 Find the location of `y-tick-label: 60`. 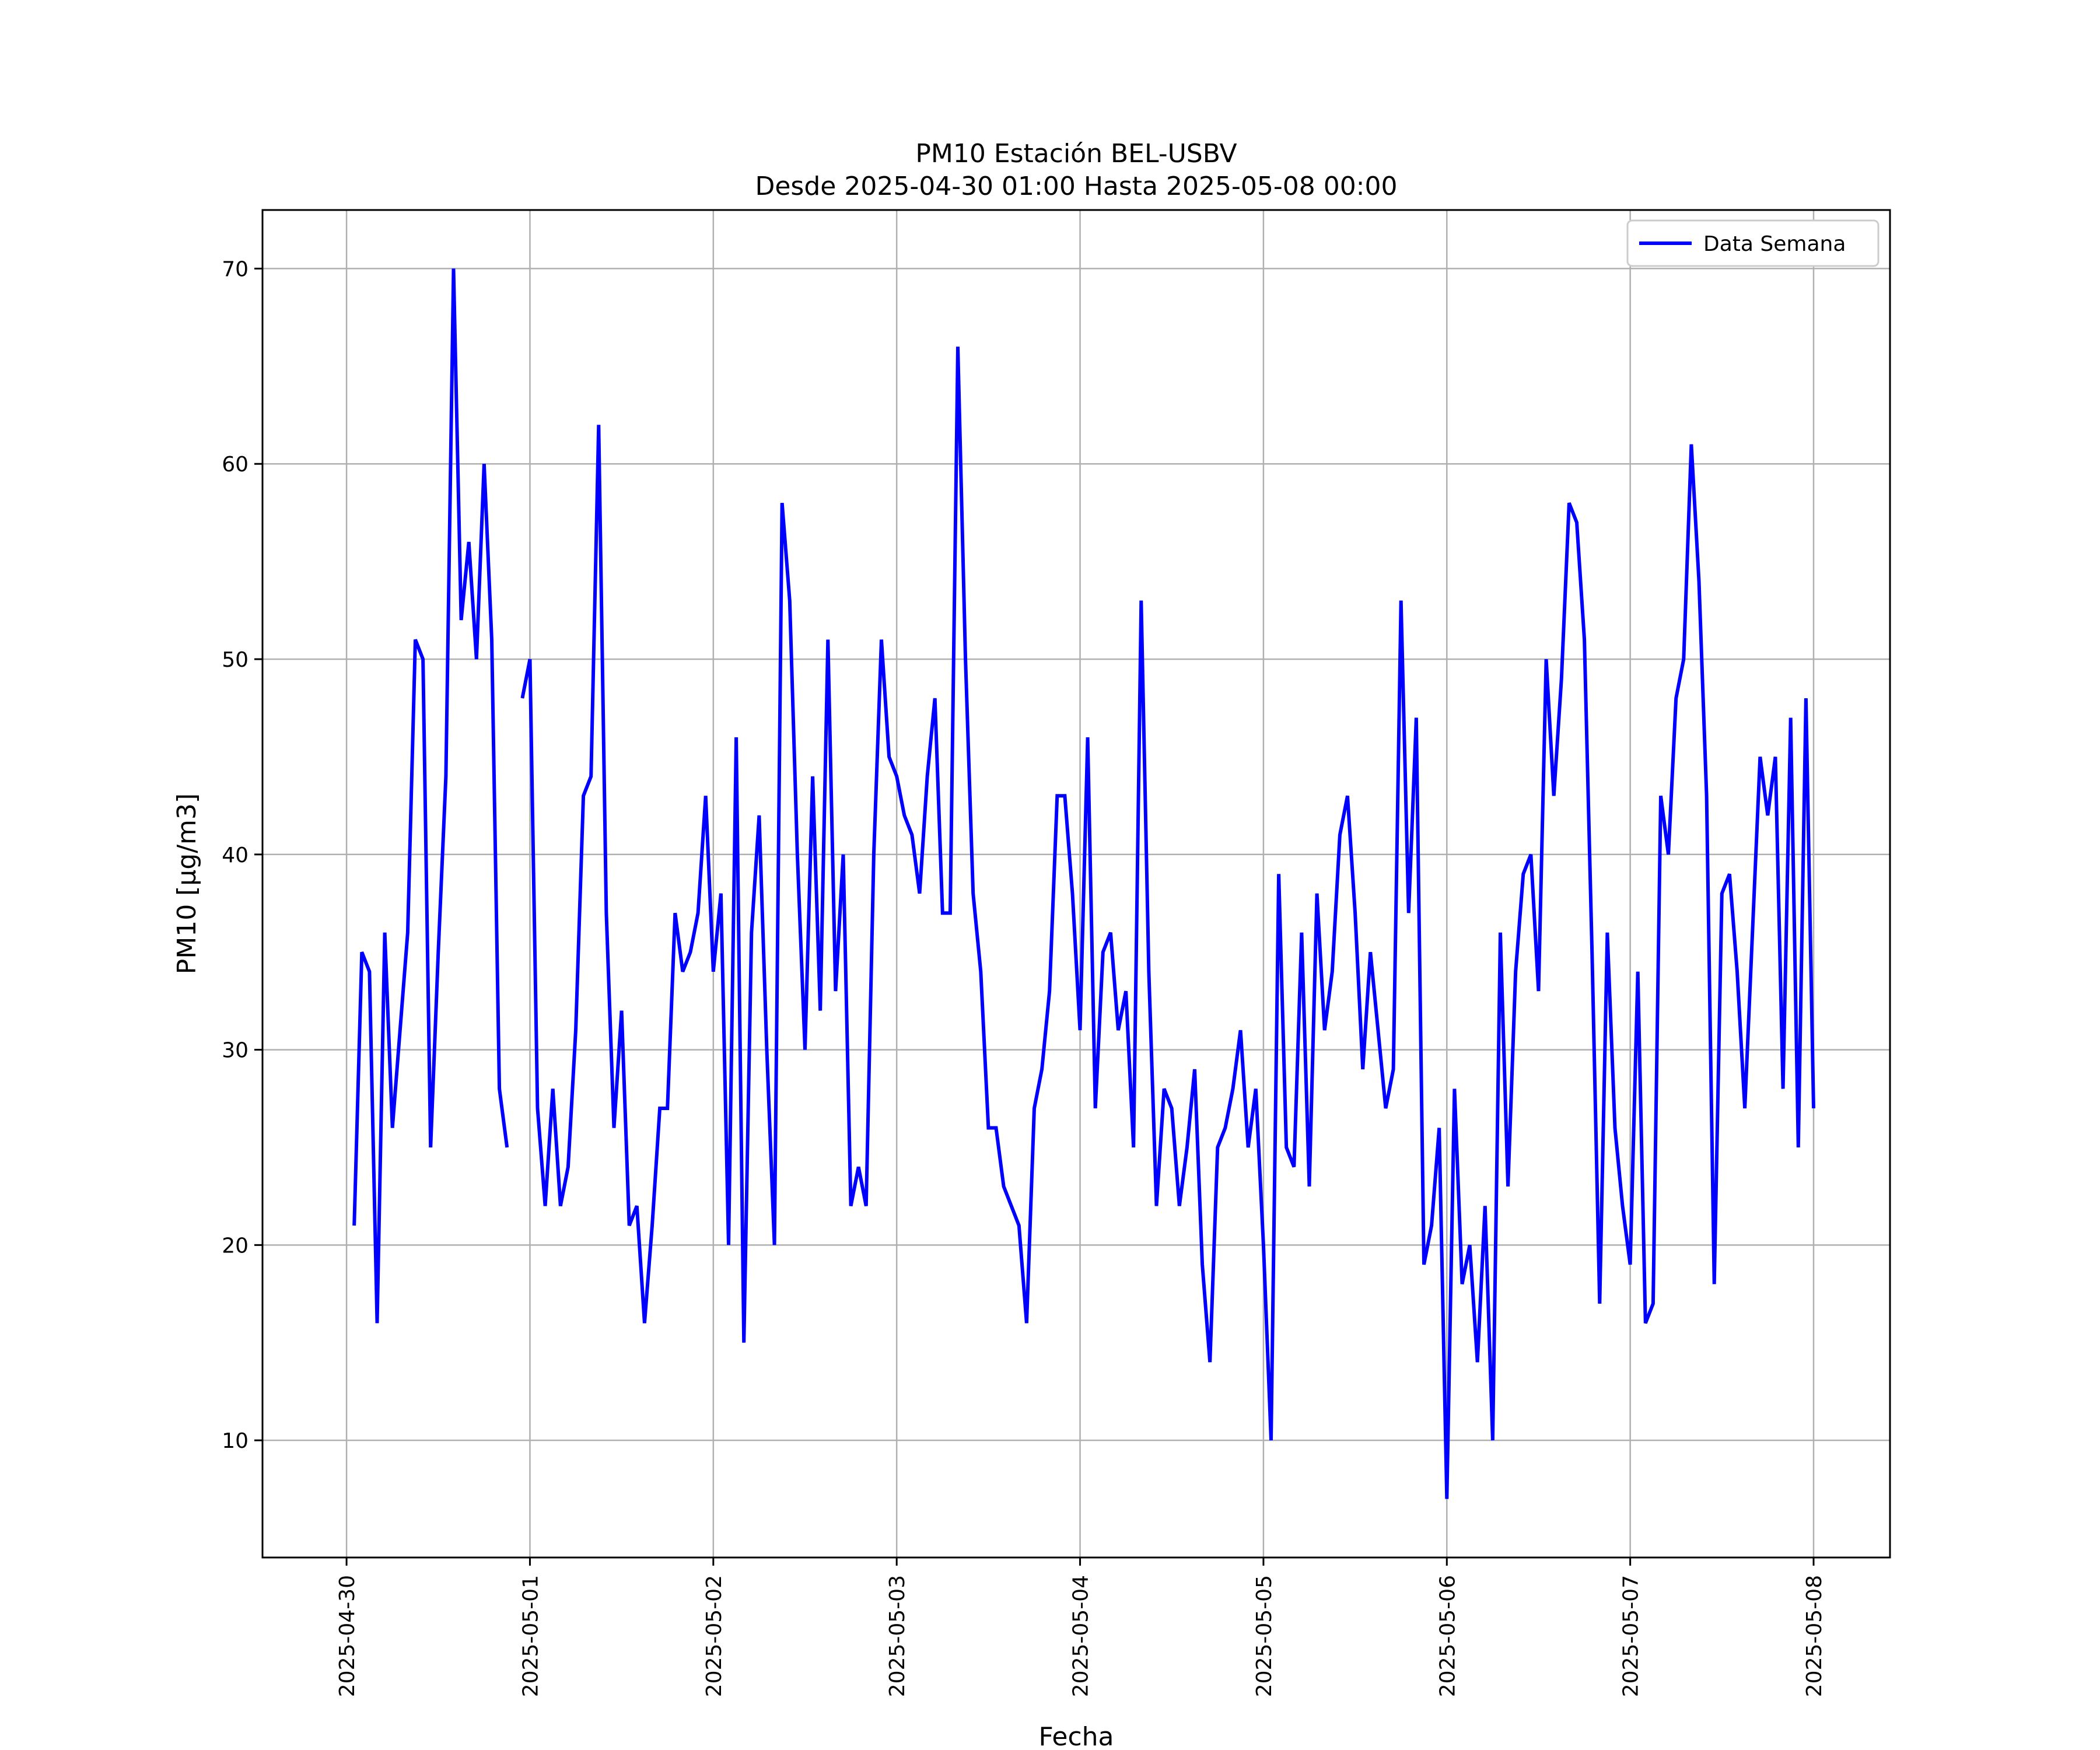

y-tick-label: 60 is located at coordinates (235, 465).